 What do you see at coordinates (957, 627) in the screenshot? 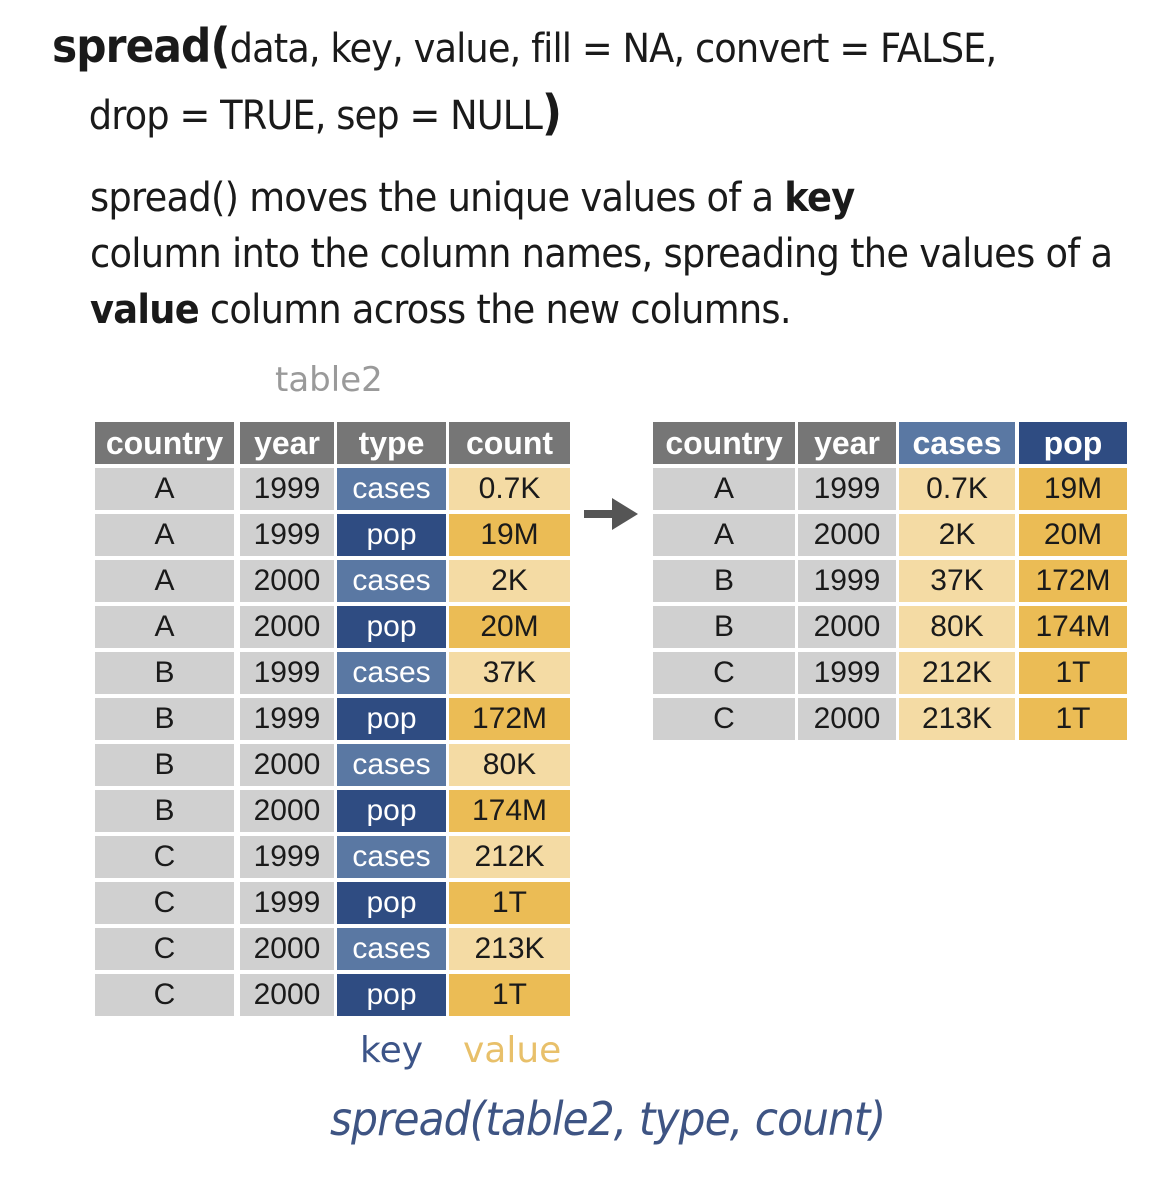
I see `output-cell-cases: 80K` at bounding box center [957, 627].